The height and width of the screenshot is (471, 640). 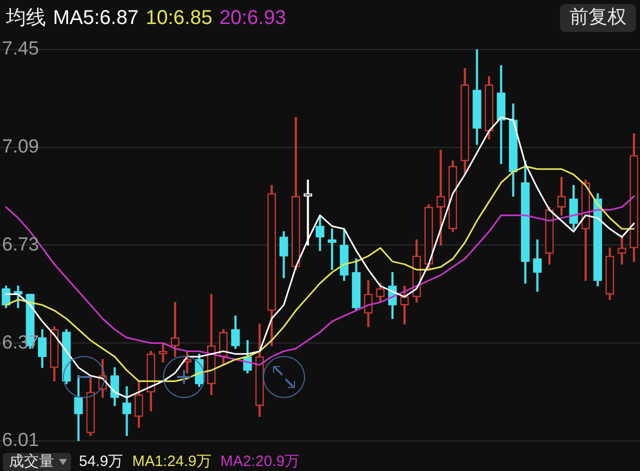 I want to click on text: MA1:24.9万, so click(x=172, y=462).